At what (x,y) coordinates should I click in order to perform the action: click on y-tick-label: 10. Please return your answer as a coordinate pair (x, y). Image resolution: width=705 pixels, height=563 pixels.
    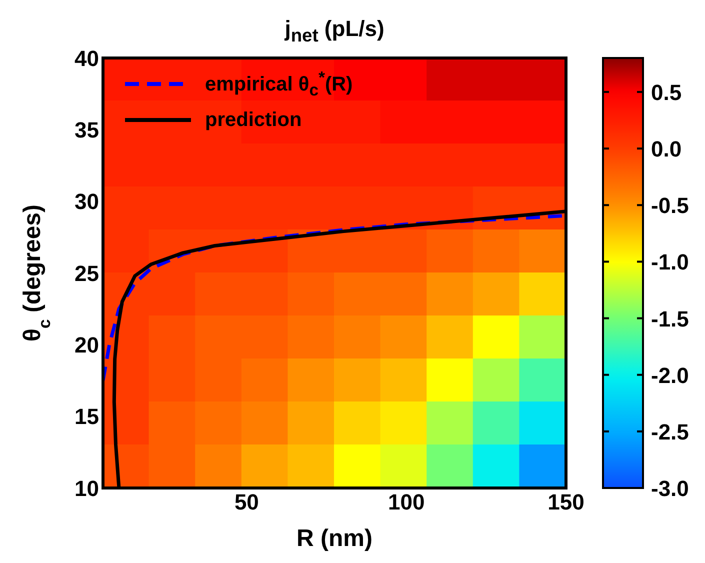
    Looking at the image, I should click on (86, 488).